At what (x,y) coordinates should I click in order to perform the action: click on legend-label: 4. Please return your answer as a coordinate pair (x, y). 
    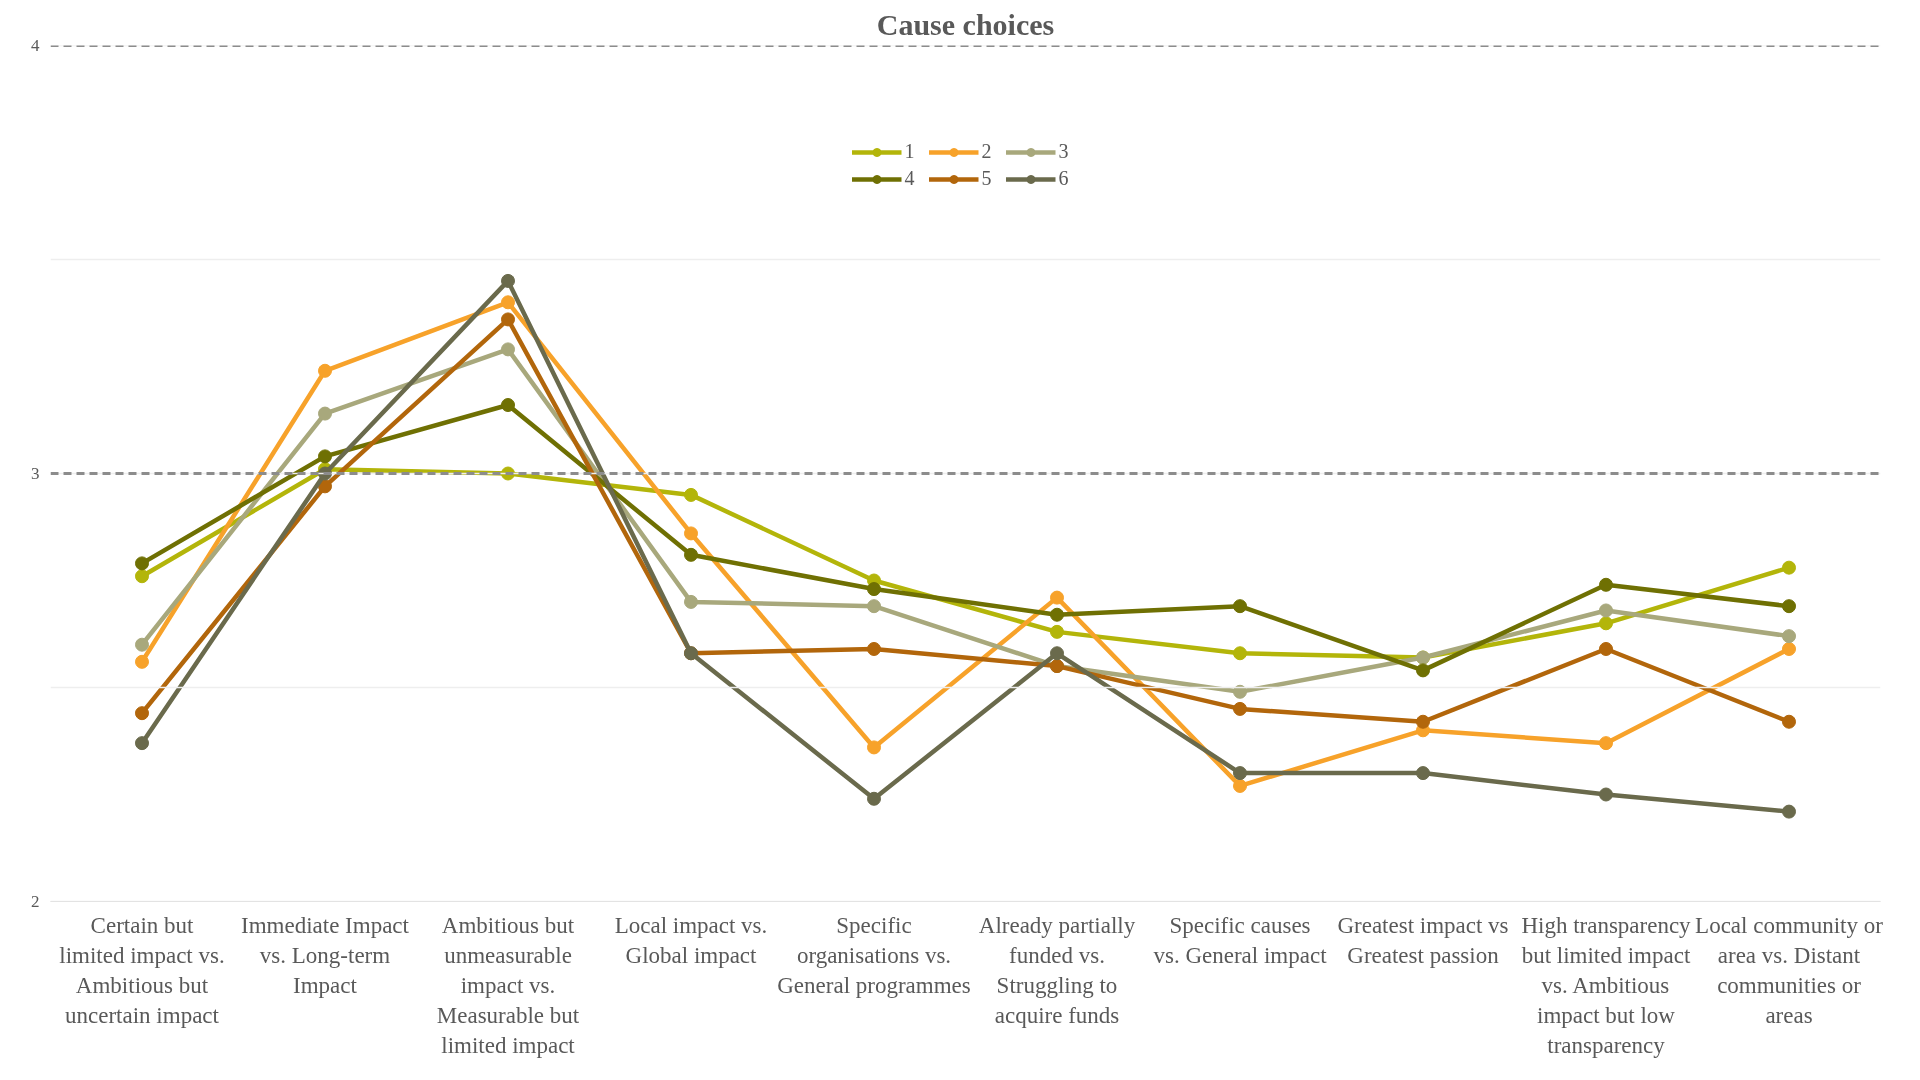
    Looking at the image, I should click on (910, 178).